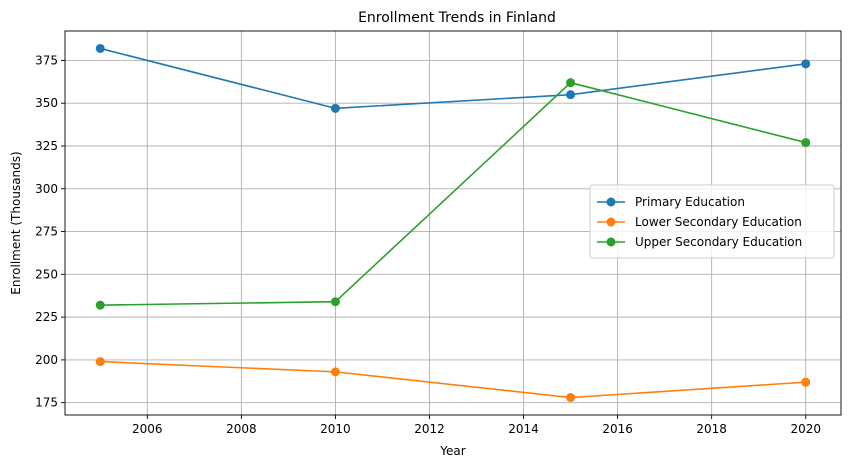 This screenshot has height=468, width=850. I want to click on legend-item: Lower Secondary Education, so click(699, 222).